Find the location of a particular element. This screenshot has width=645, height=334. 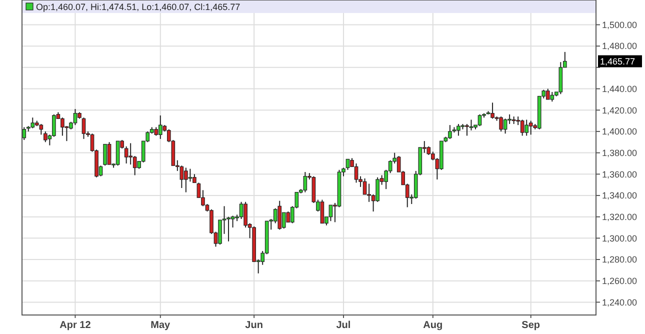

y-tick-label: 1,360.00 is located at coordinates (620, 174).